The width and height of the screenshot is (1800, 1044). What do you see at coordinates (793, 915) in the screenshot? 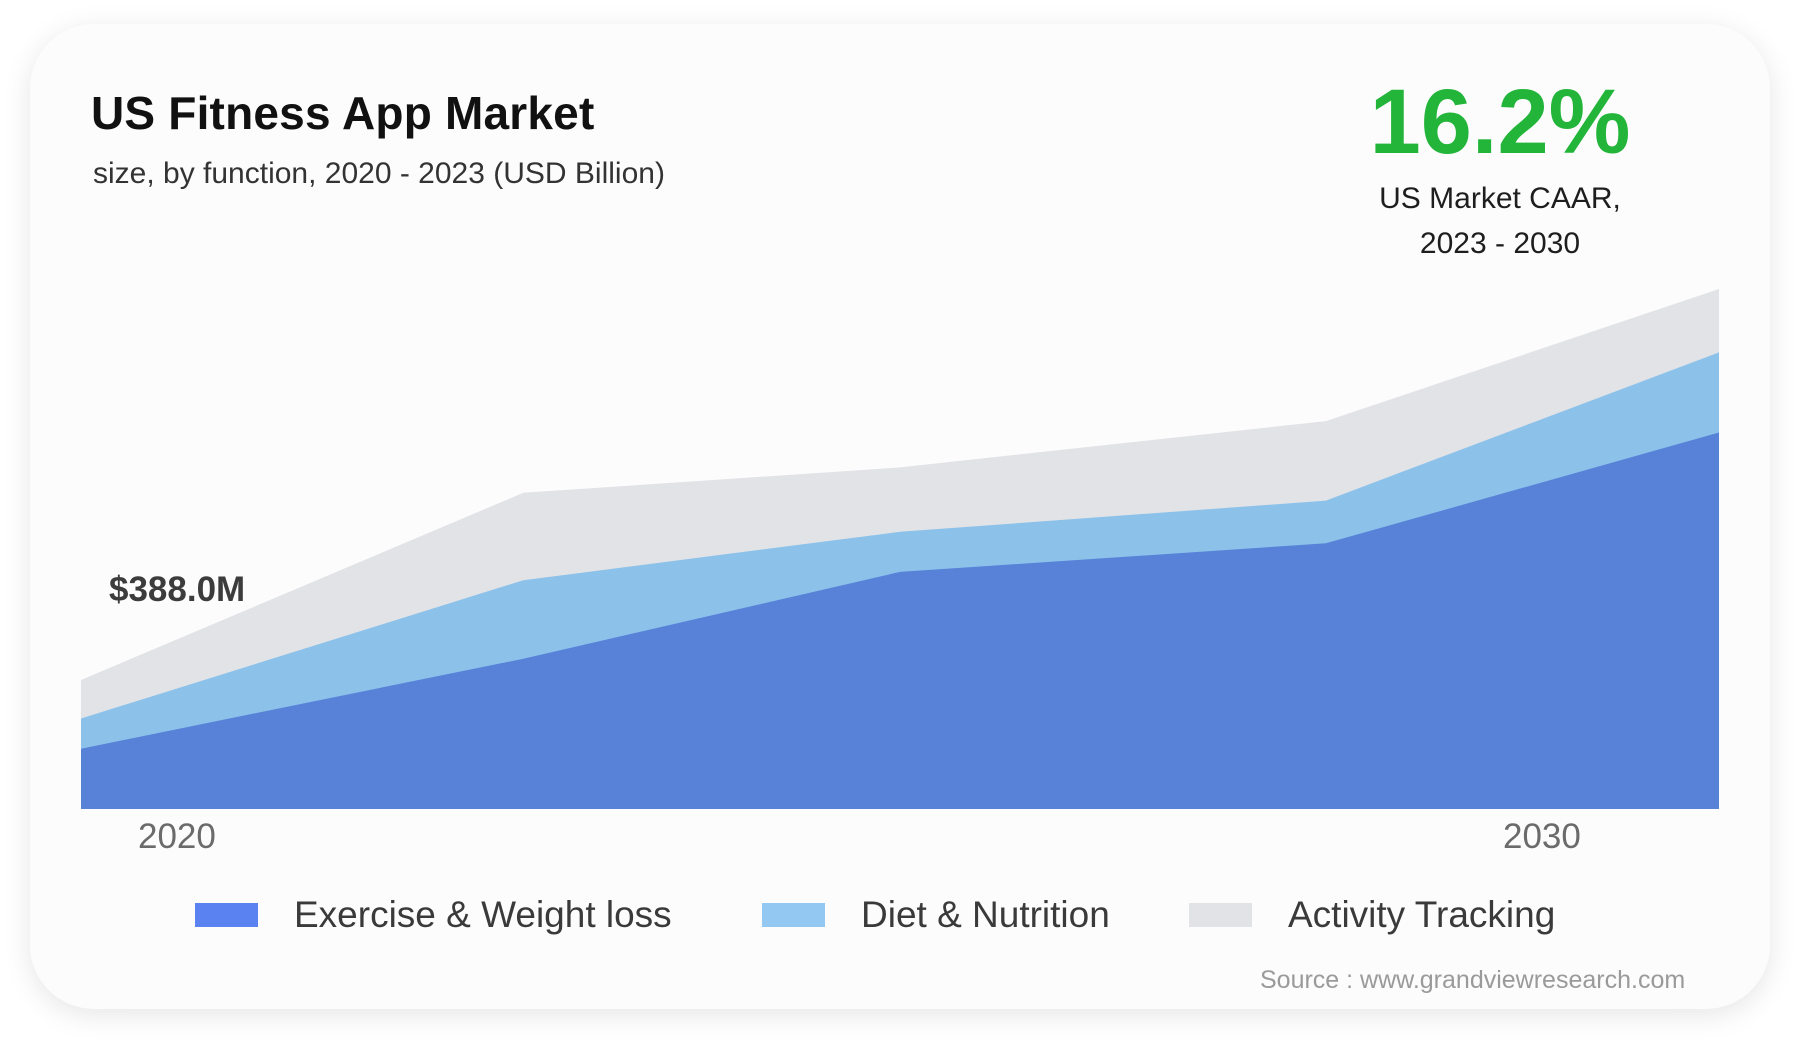
I see `legend-swatch-diet` at bounding box center [793, 915].